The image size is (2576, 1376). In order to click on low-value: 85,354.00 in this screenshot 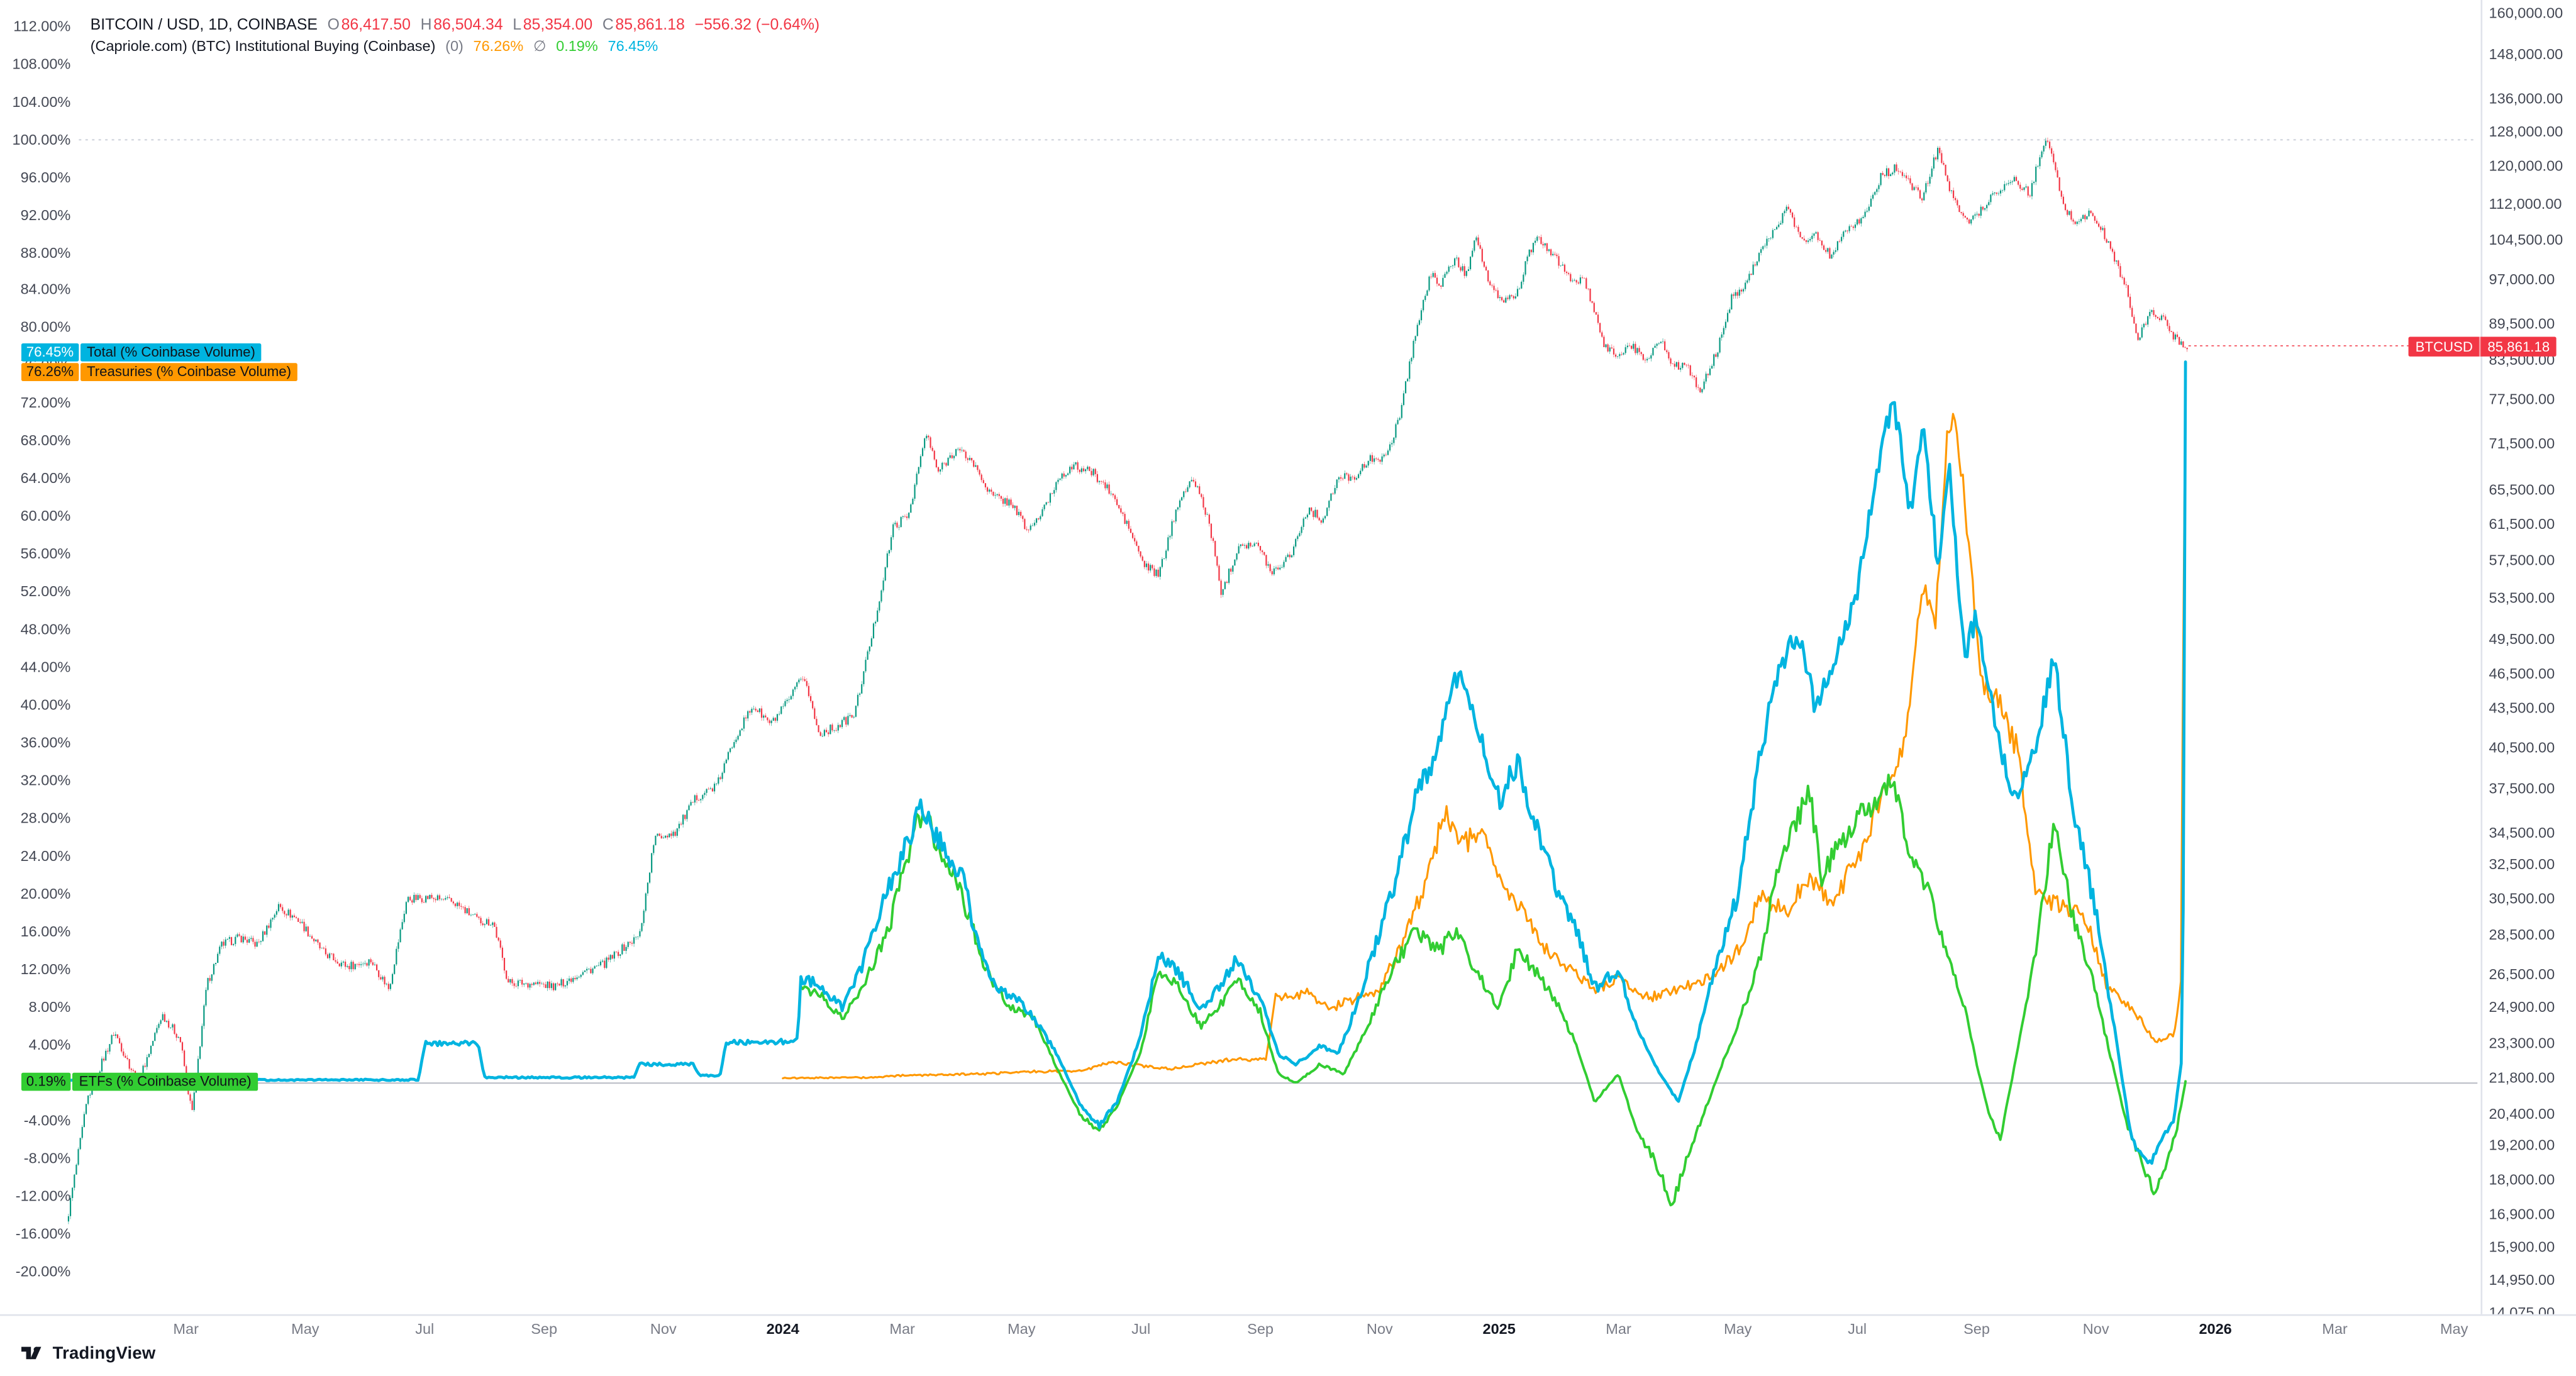, I will do `click(558, 25)`.